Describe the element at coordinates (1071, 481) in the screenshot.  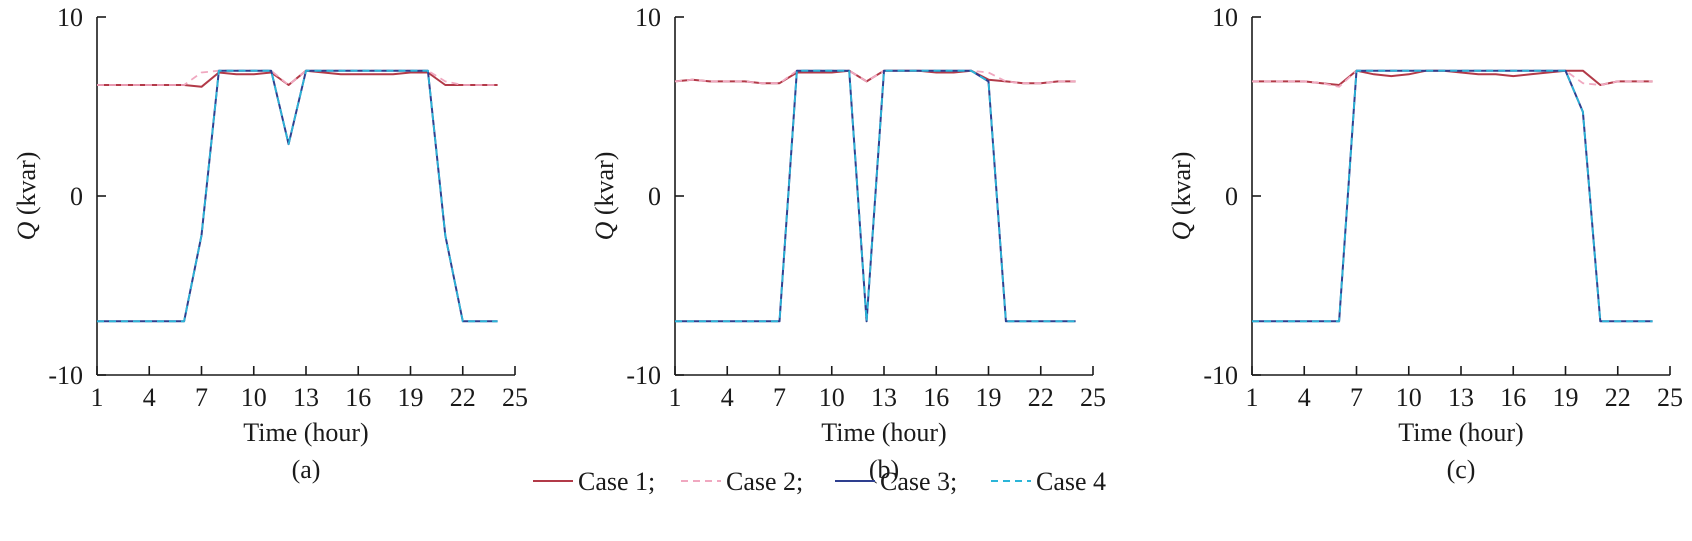
I see `legend-label: Case 4` at that location.